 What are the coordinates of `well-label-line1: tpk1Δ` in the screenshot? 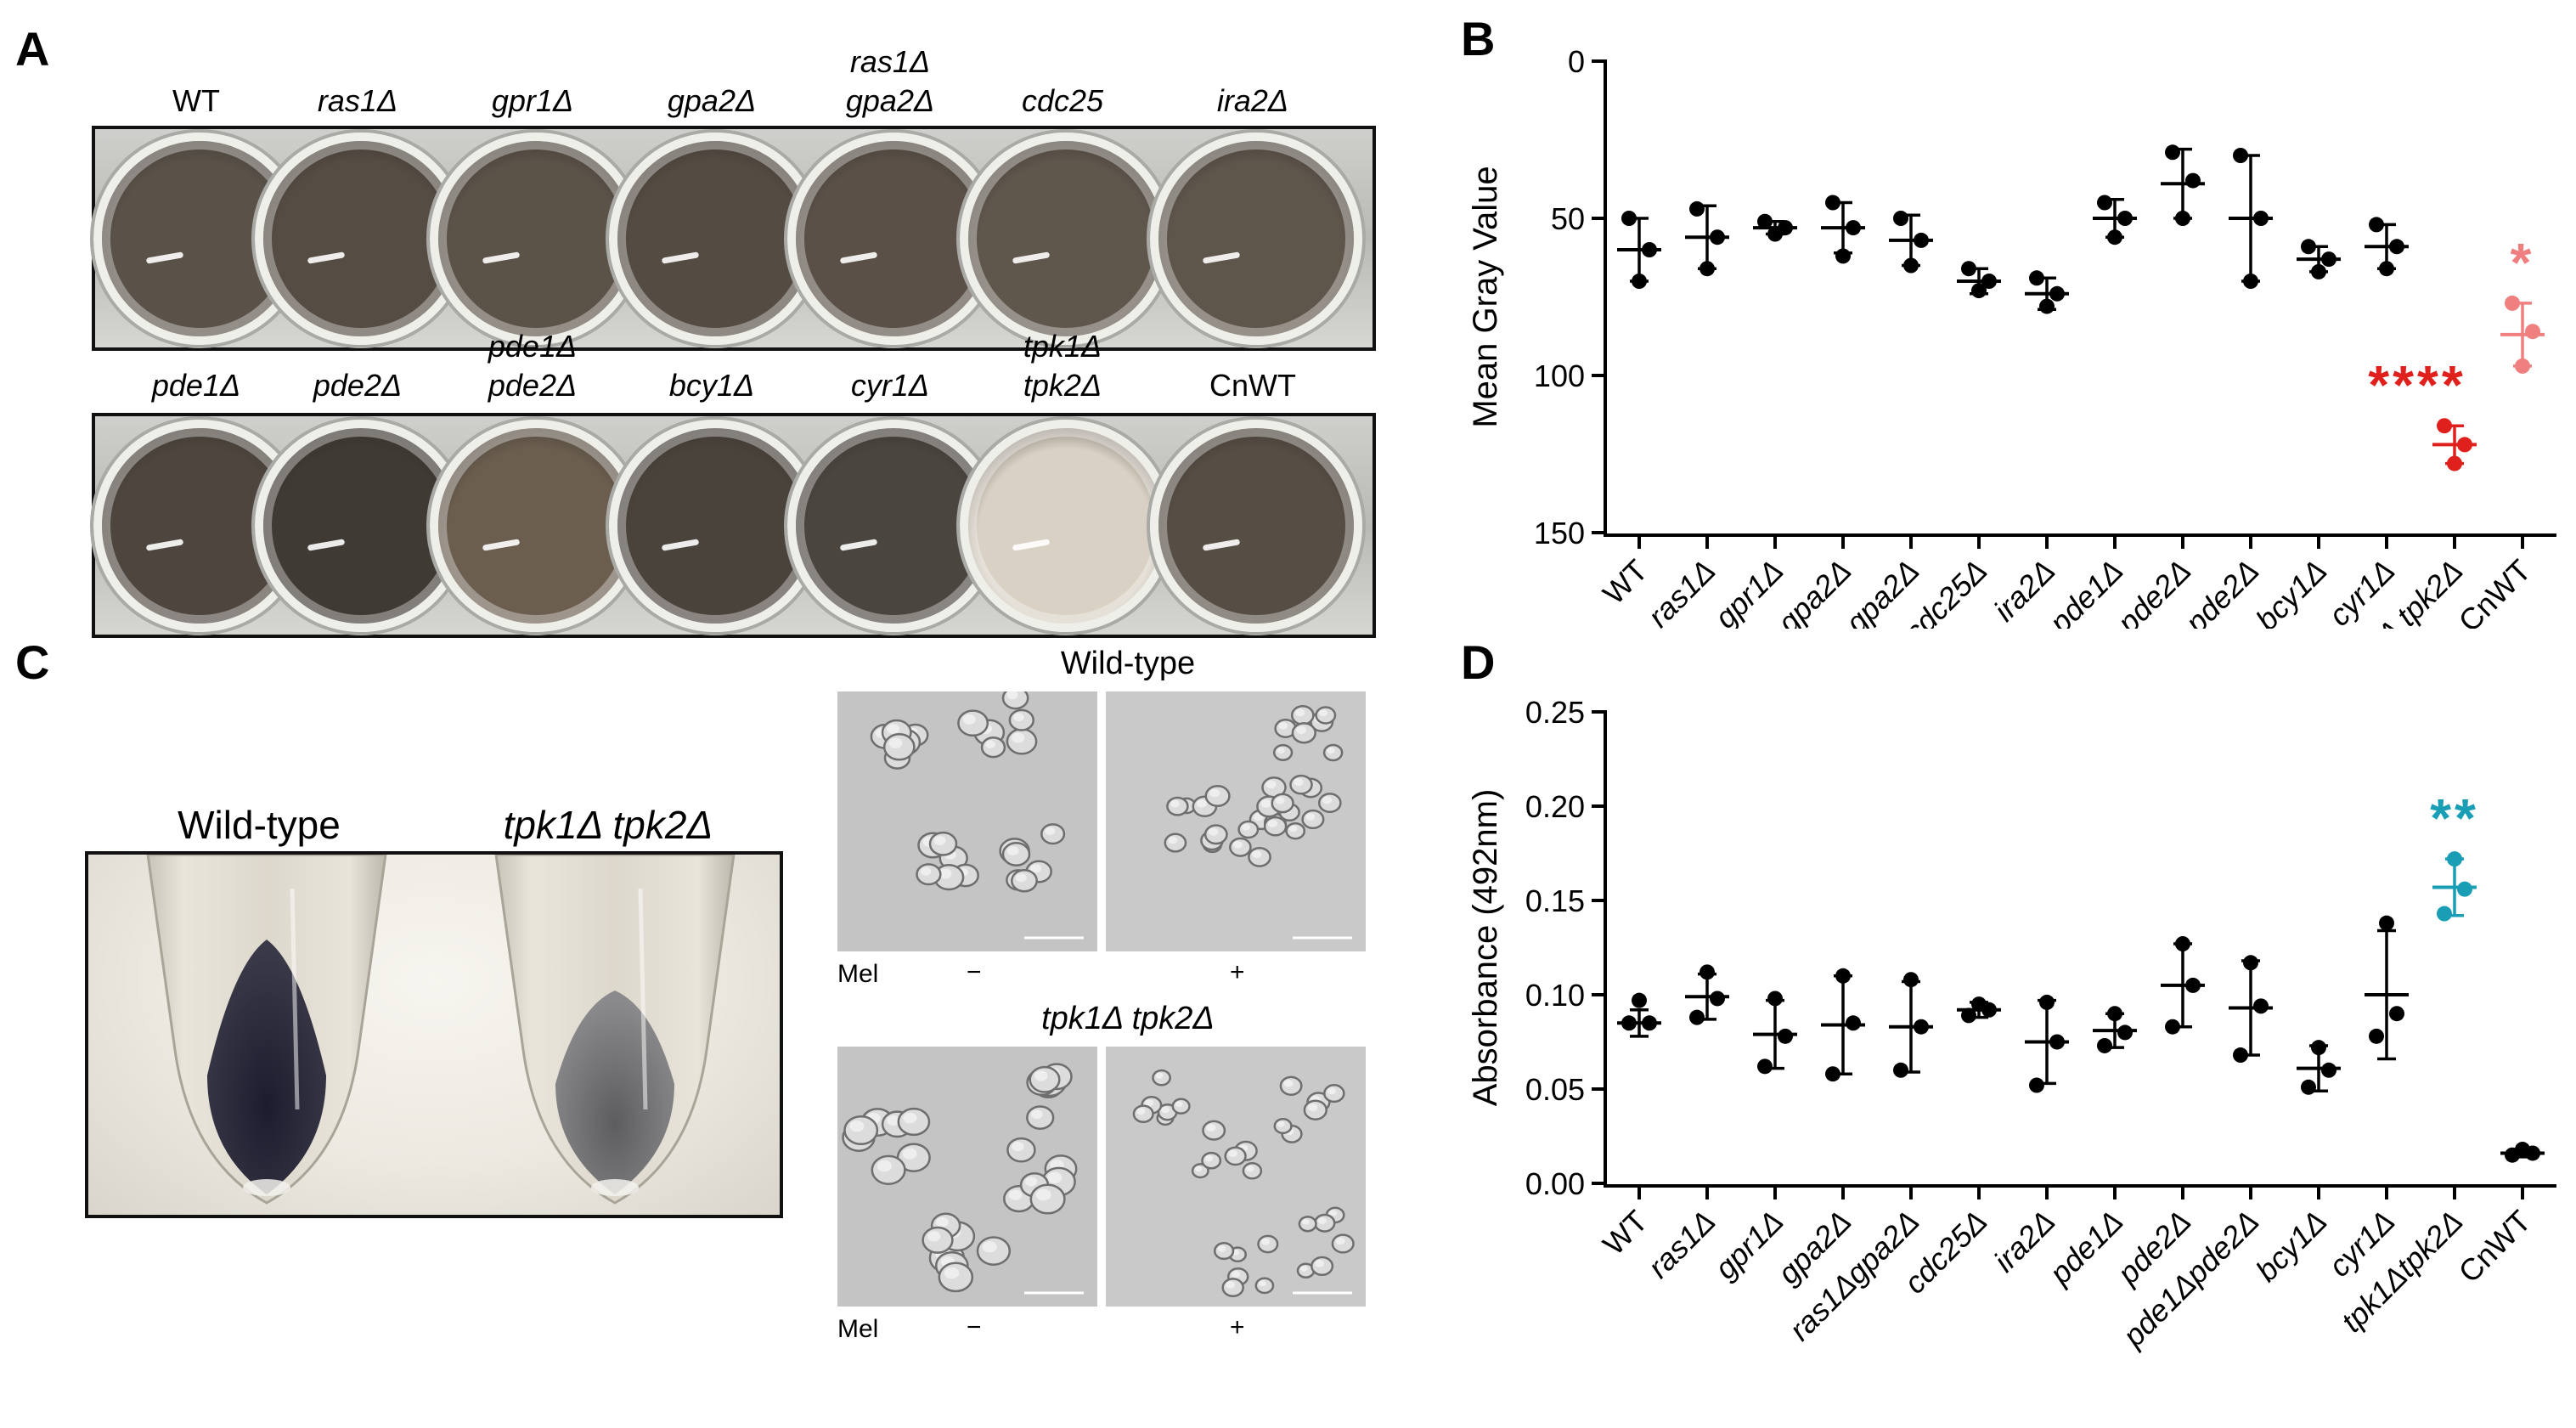 It's located at (1062, 346).